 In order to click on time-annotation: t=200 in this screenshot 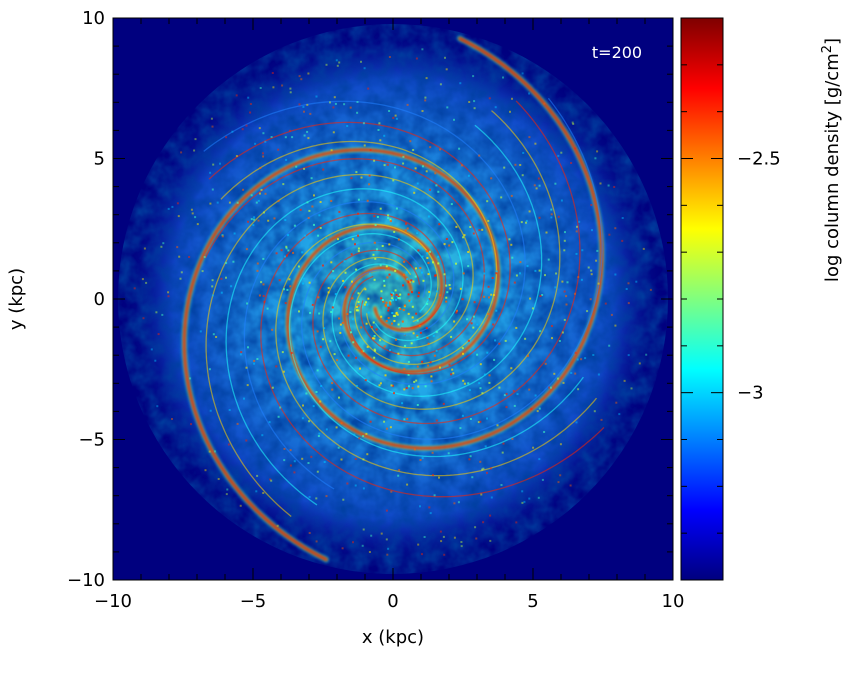, I will do `click(617, 52)`.